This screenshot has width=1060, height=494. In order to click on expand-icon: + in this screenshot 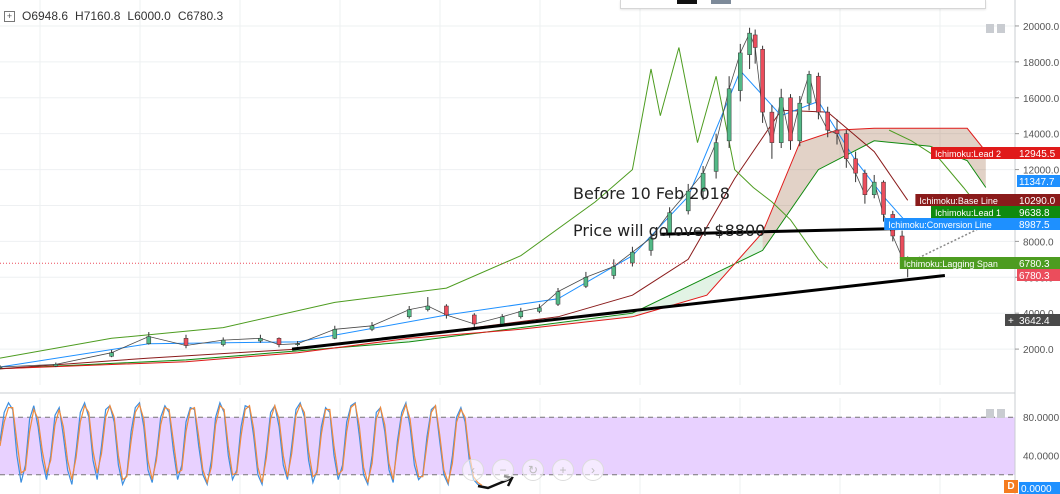, I will do `click(9, 16)`.